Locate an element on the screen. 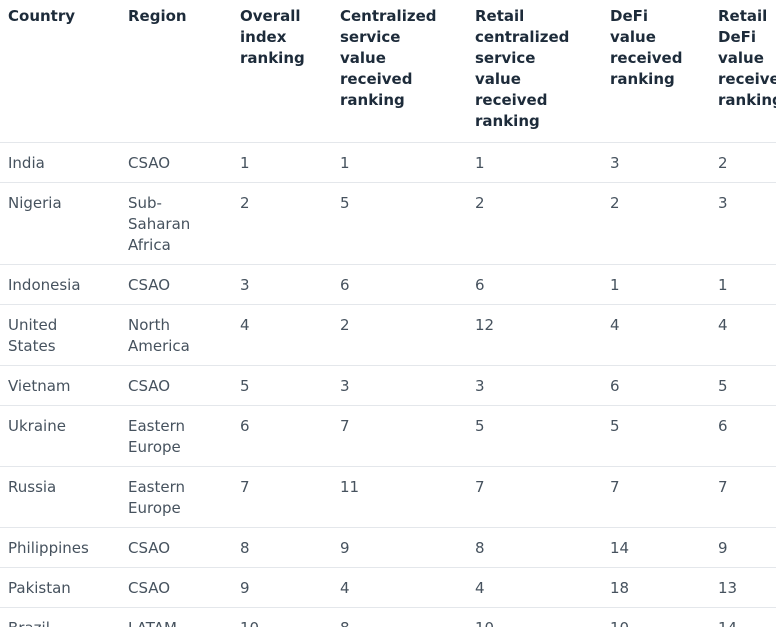  table-row: Vietnam CSAO 5 3 3 6 5 is located at coordinates (388, 385).